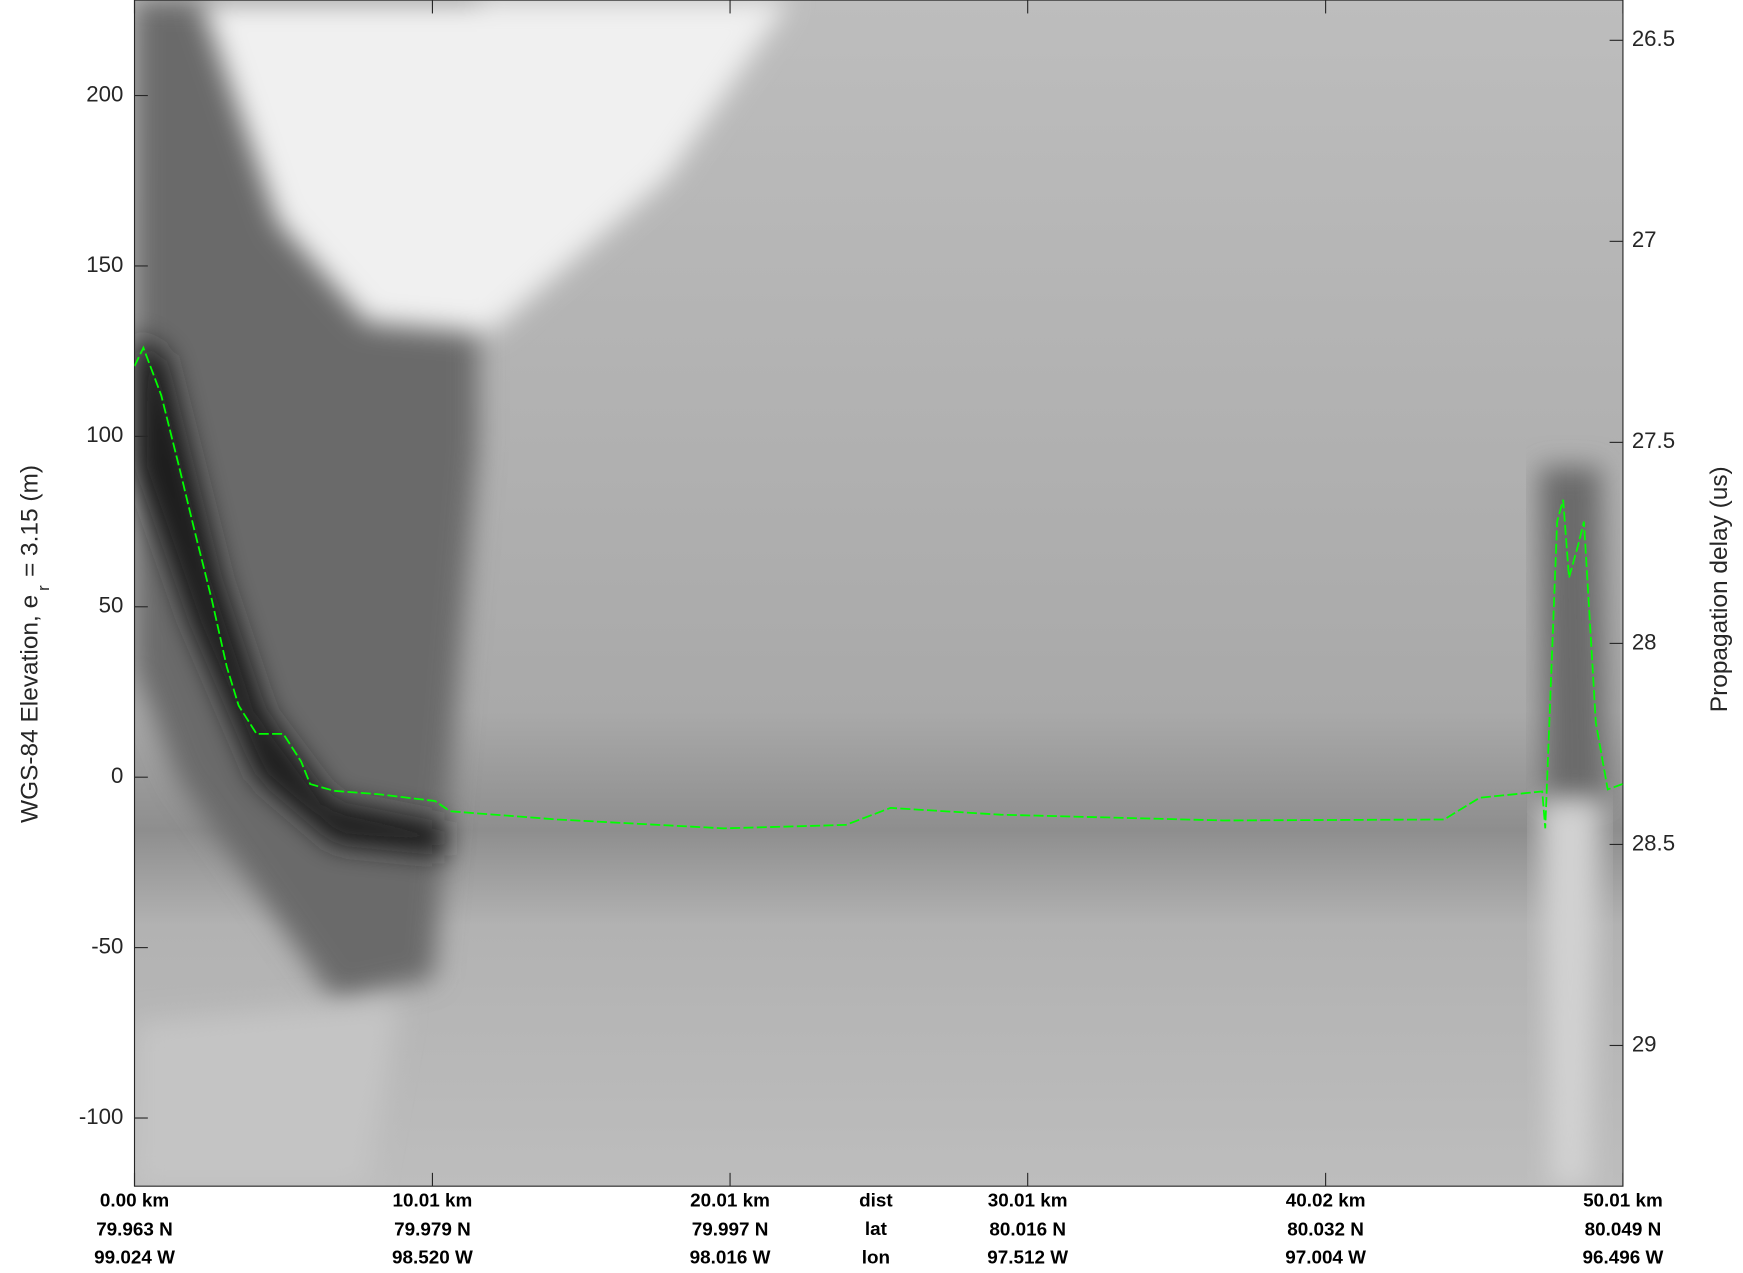  What do you see at coordinates (1027, 1230) in the screenshot?
I see `lat-label: 80.016 N` at bounding box center [1027, 1230].